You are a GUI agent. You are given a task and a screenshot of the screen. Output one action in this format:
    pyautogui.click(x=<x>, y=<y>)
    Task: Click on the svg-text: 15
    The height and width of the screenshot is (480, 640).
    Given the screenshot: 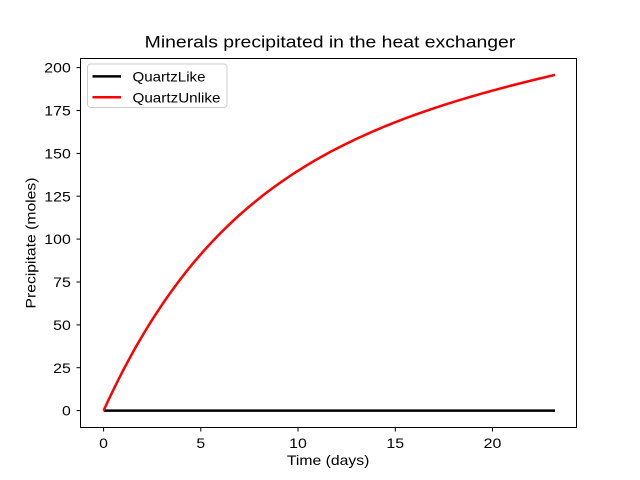 What is the action you would take?
    pyautogui.click(x=395, y=443)
    